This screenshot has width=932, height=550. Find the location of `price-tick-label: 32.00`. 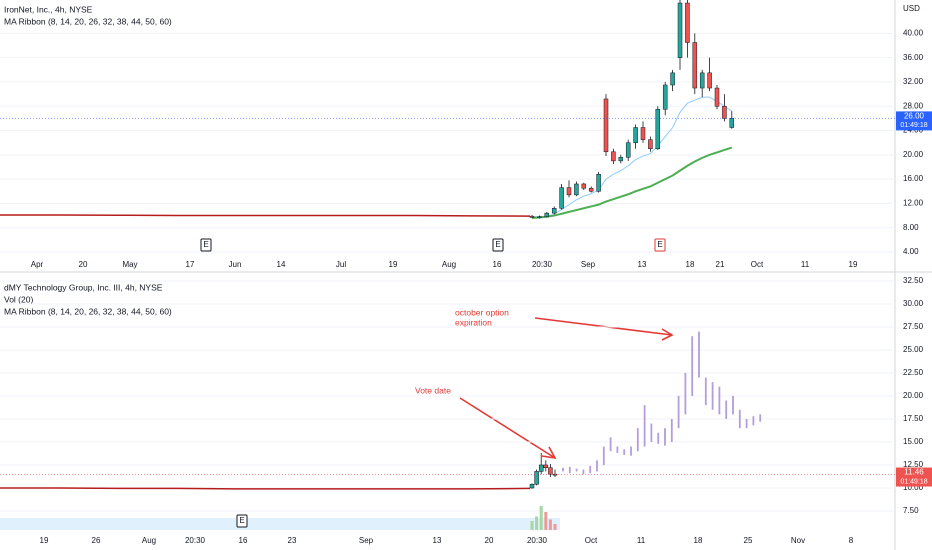

price-tick-label: 32.00 is located at coordinates (913, 81).